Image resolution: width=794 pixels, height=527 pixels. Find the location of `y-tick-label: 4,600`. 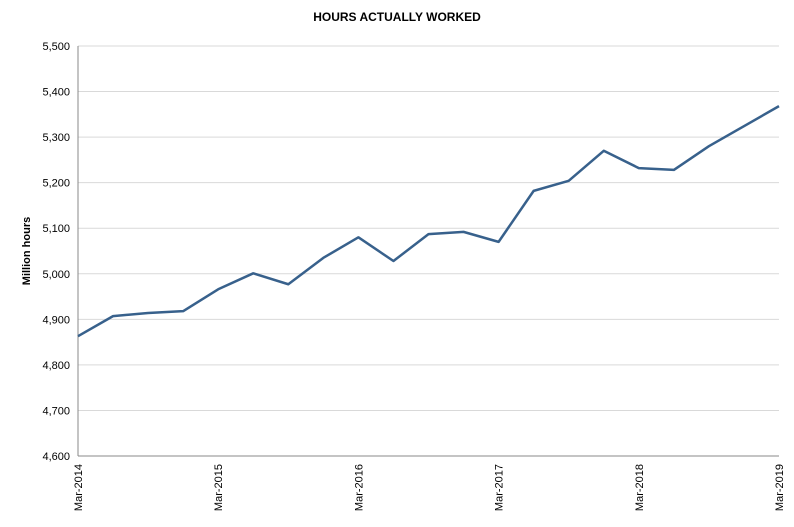

y-tick-label: 4,600 is located at coordinates (56, 457).